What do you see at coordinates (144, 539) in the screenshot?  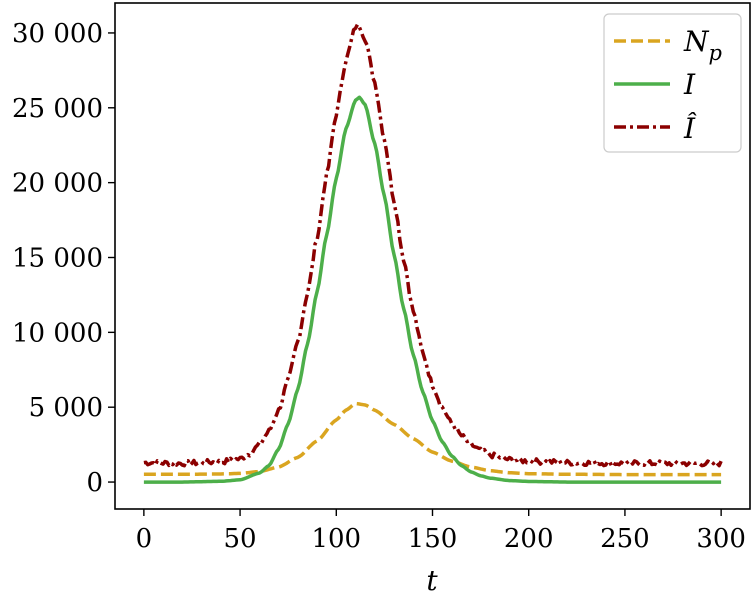 I see `x-tick-label: 0` at bounding box center [144, 539].